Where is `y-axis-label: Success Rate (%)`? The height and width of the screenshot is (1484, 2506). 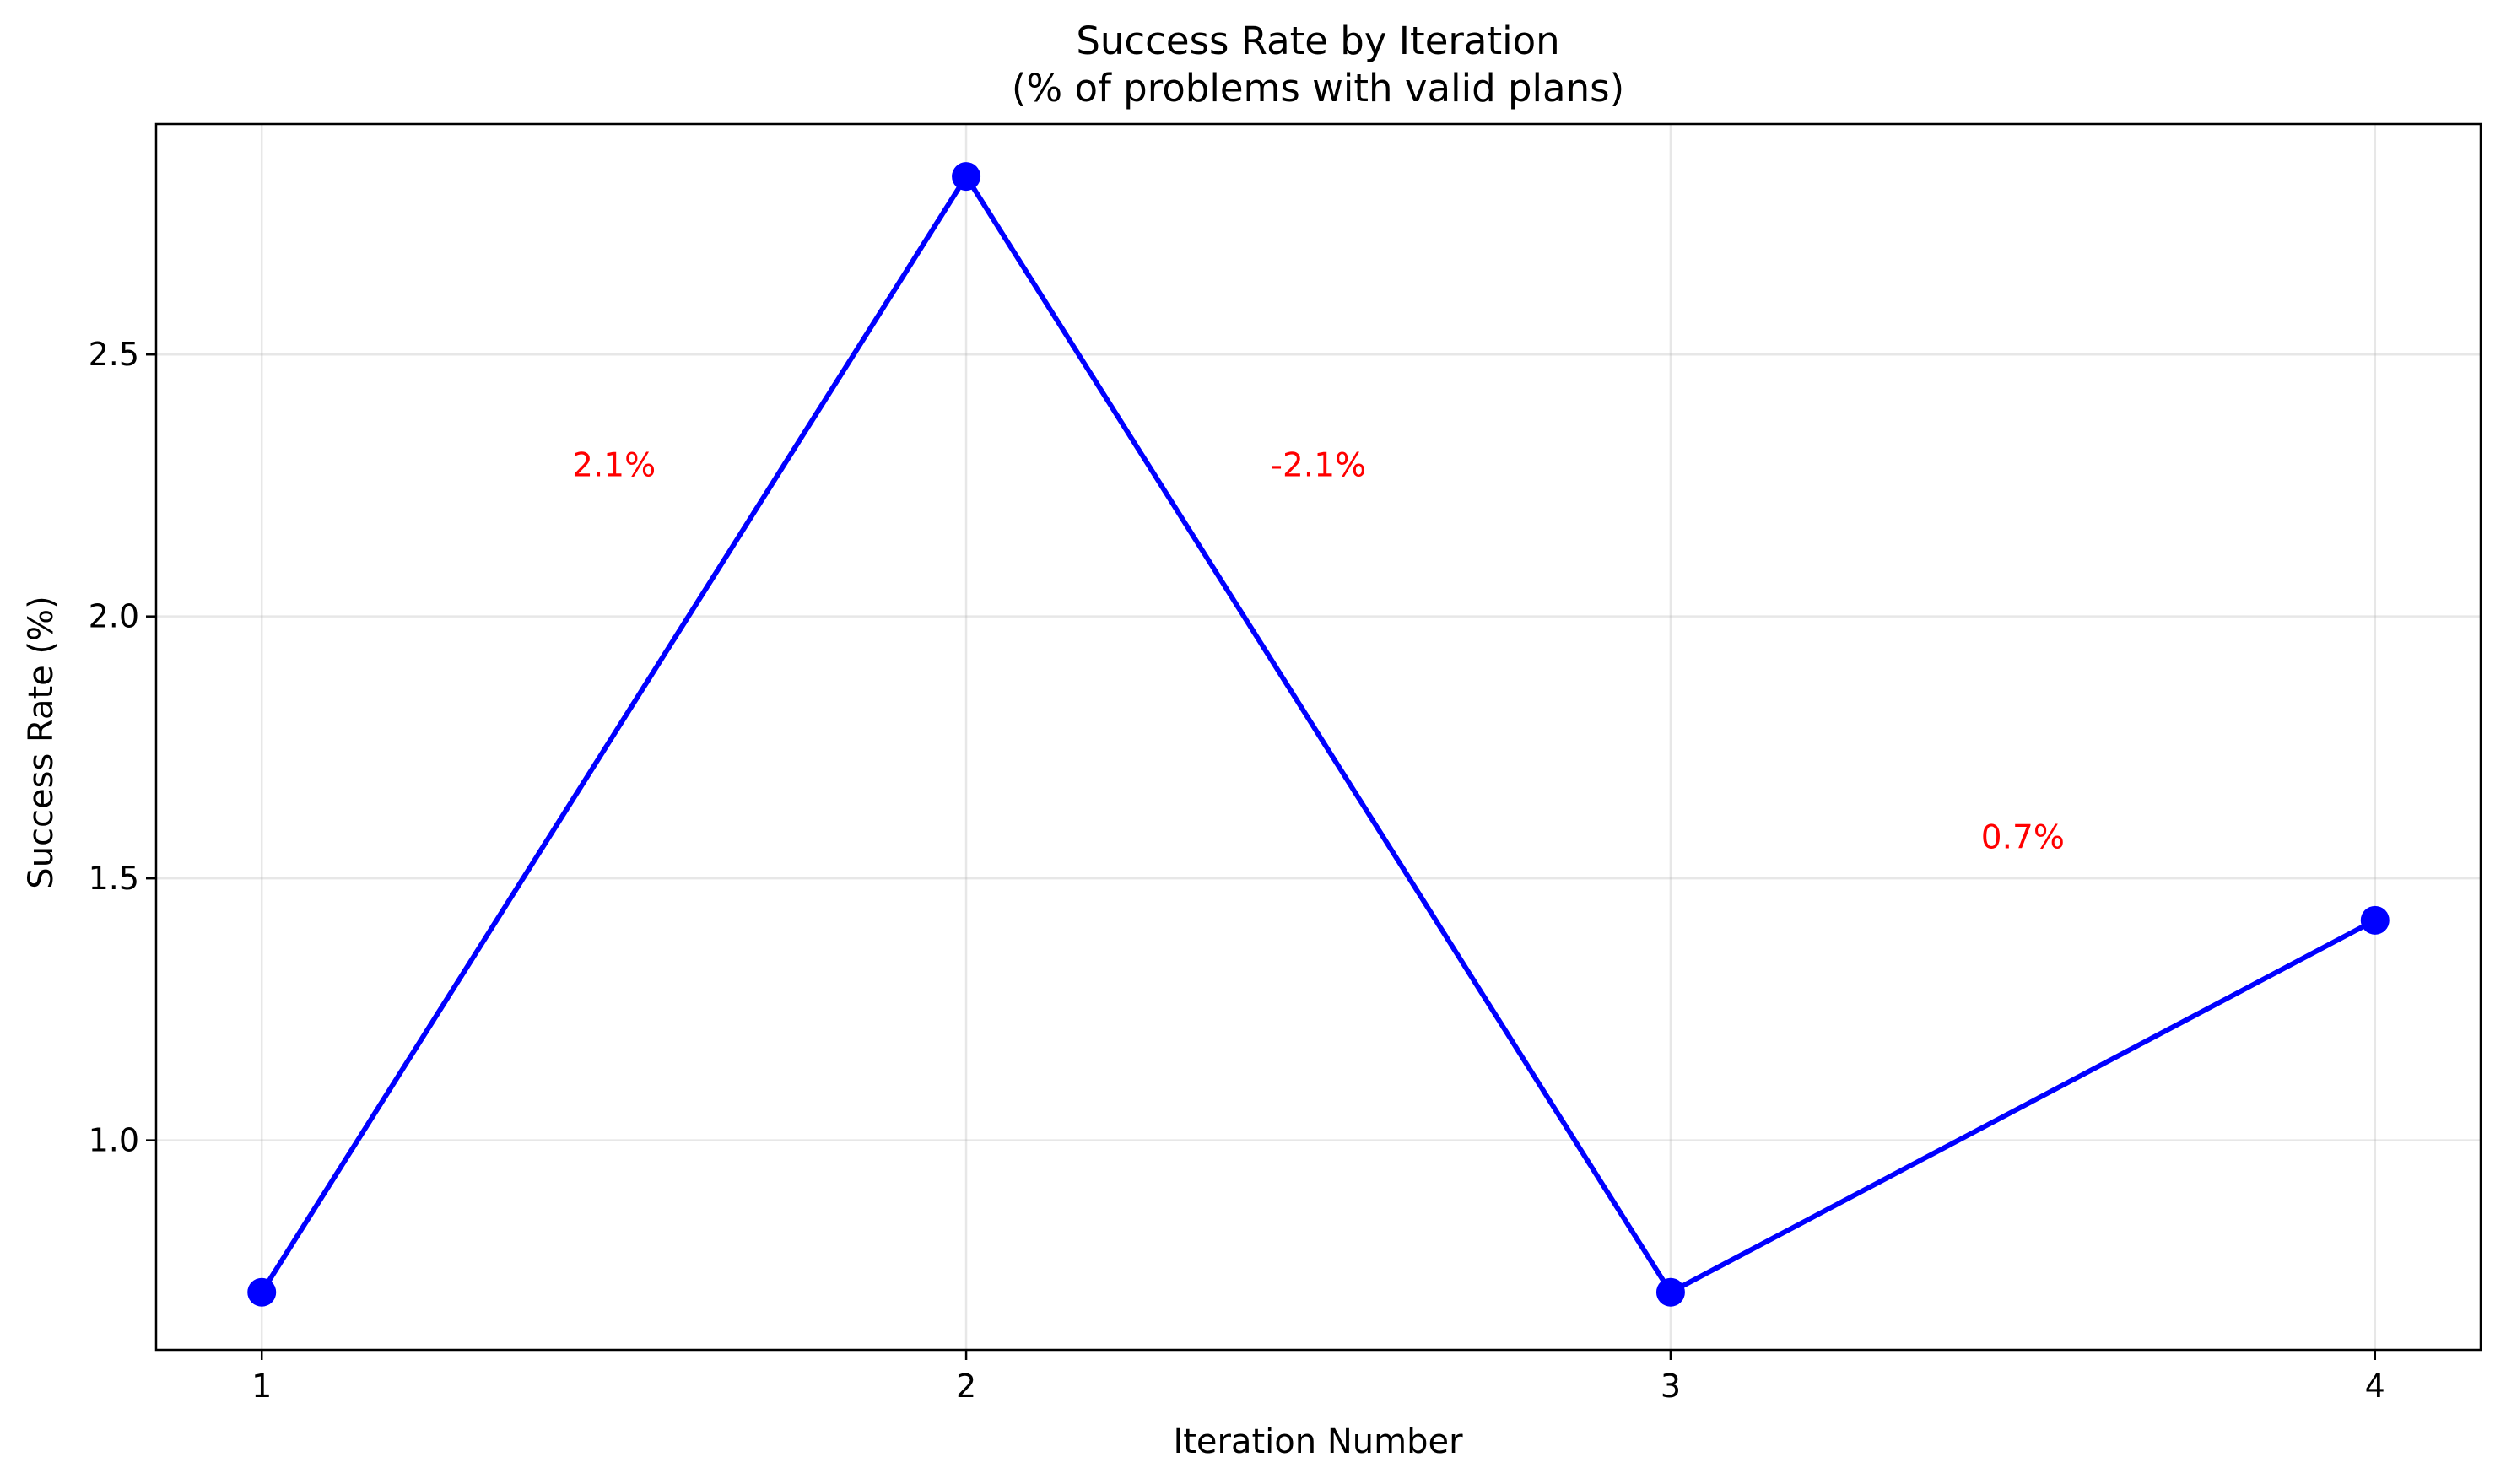
y-axis-label: Success Rate (%) is located at coordinates (41, 742).